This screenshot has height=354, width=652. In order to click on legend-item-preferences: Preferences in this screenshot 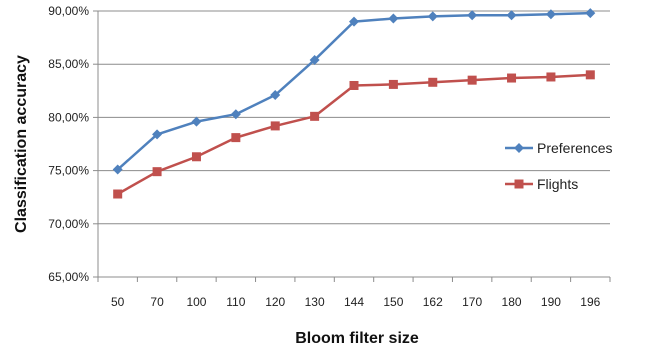, I will do `click(558, 148)`.